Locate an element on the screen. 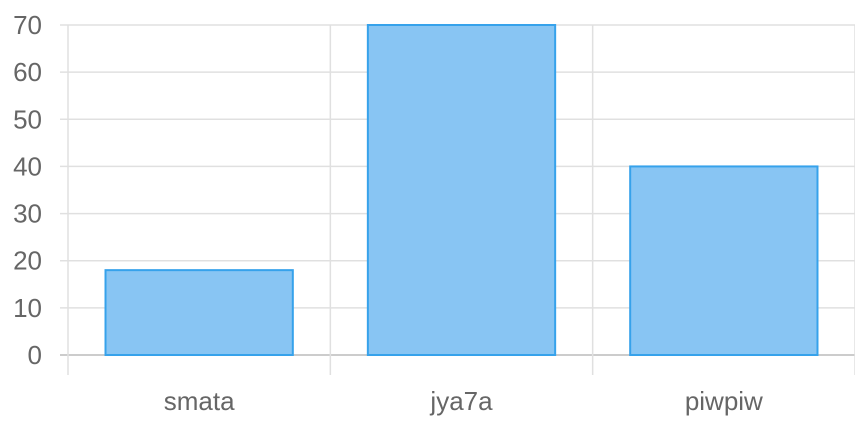 This screenshot has height=427, width=855. y-tick-label: 70 is located at coordinates (27, 25).